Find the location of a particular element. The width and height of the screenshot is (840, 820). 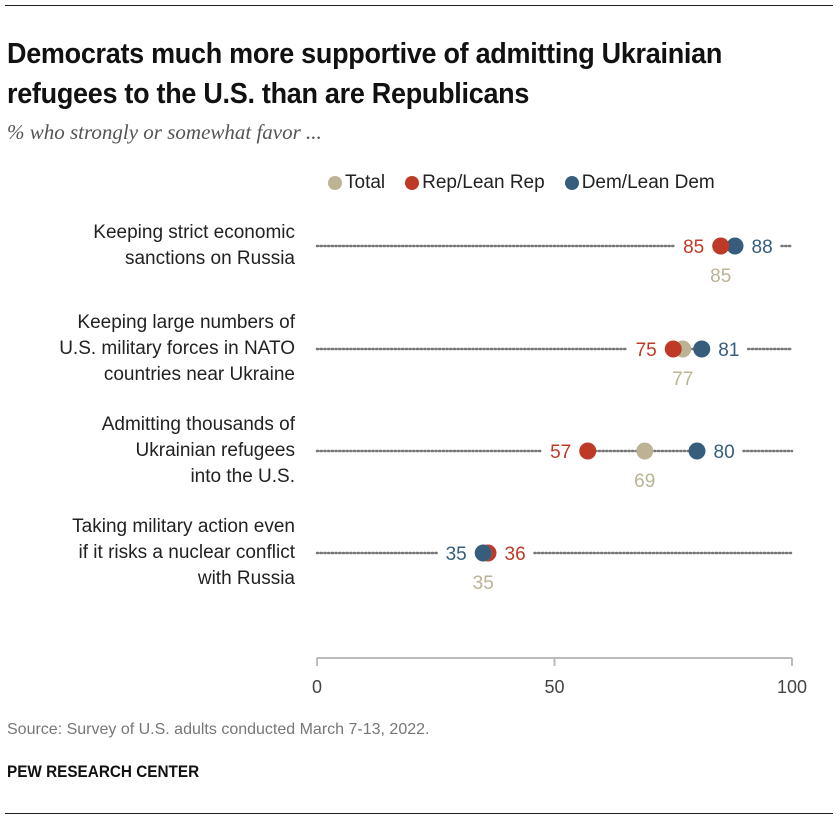

legend-label-rep: Rep/Lean Rep is located at coordinates (483, 182).